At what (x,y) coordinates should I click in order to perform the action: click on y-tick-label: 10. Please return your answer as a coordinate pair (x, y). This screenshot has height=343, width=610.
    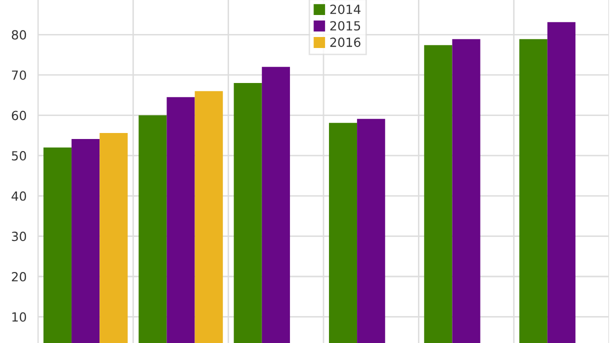
    Looking at the image, I should click on (19, 317).